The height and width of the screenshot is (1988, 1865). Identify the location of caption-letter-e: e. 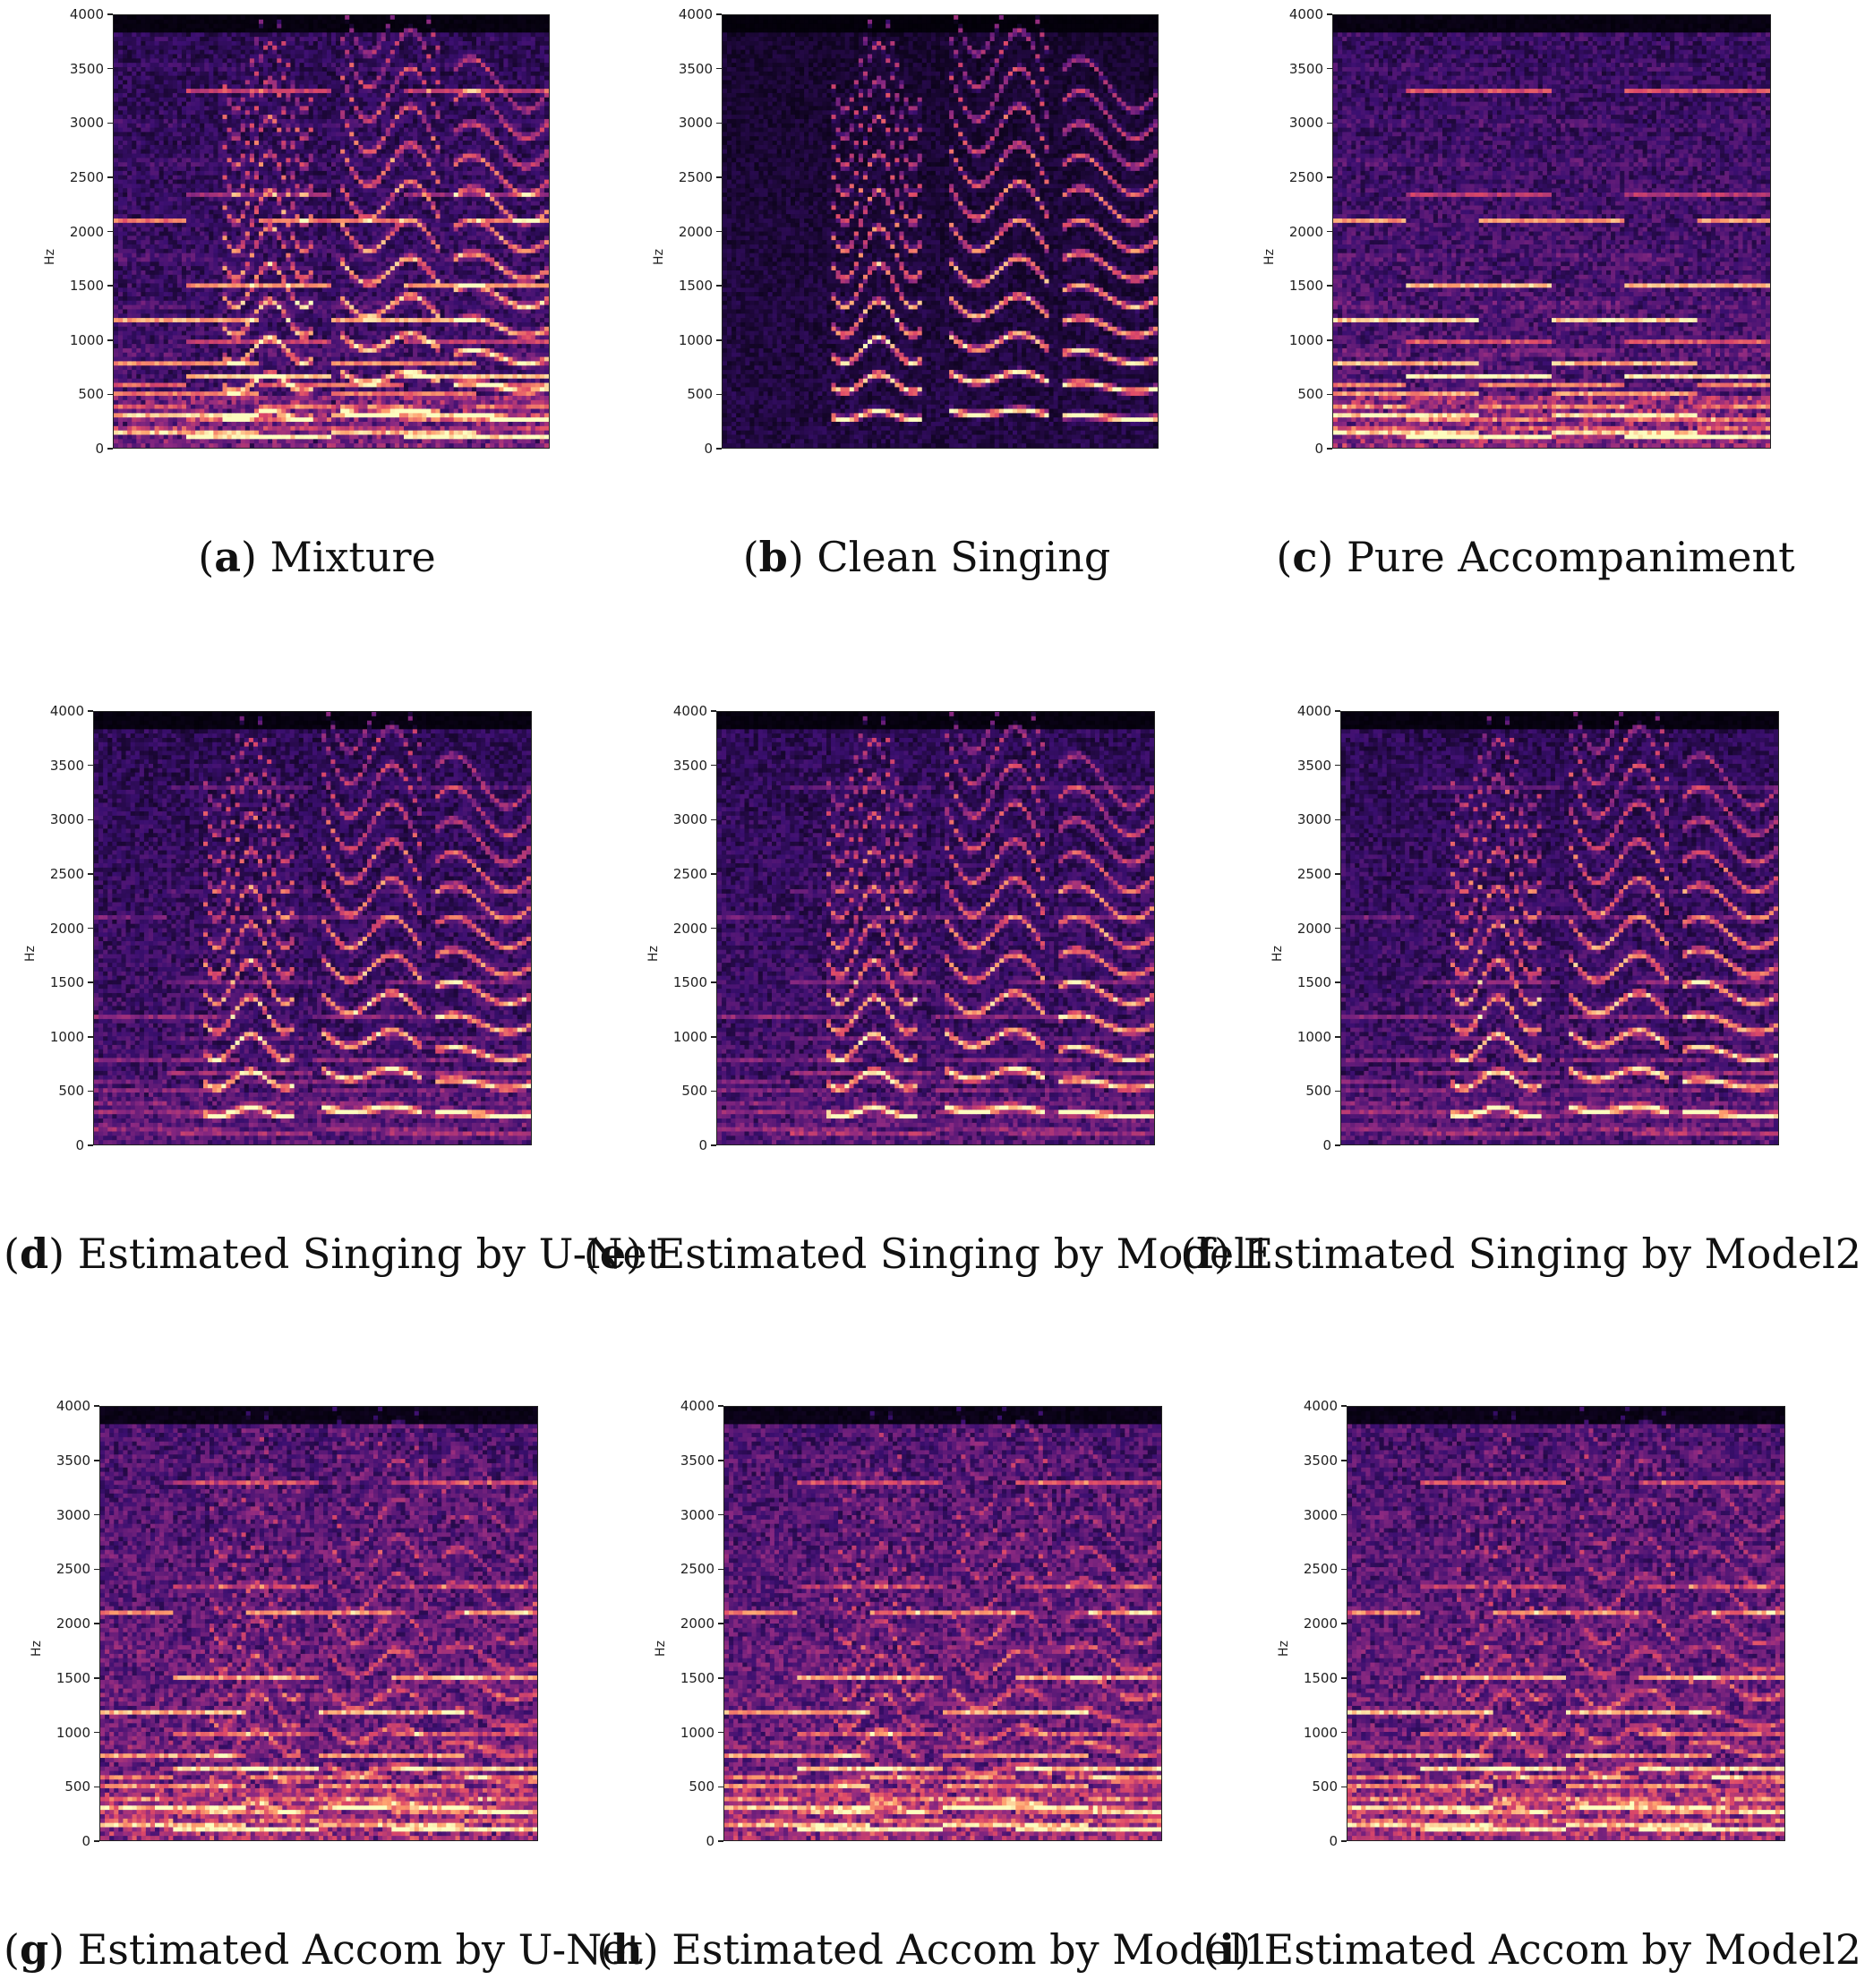
(613, 1254).